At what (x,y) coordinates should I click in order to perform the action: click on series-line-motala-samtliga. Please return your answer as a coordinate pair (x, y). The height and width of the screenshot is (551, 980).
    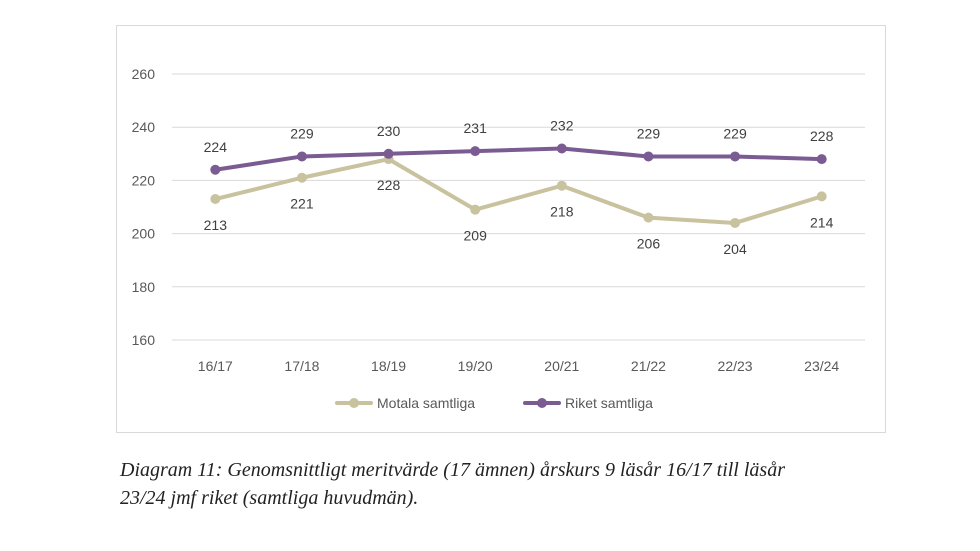
    Looking at the image, I should click on (518, 191).